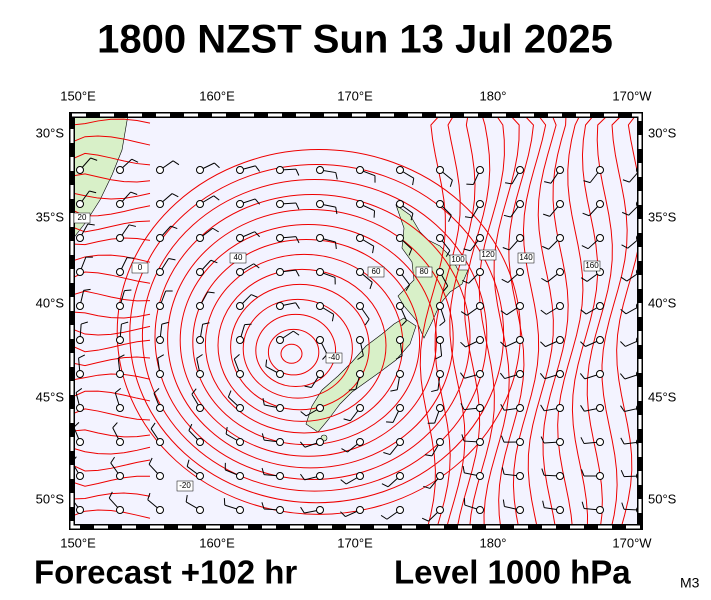  What do you see at coordinates (424, 272) in the screenshot?
I see `contour-label-box` at bounding box center [424, 272].